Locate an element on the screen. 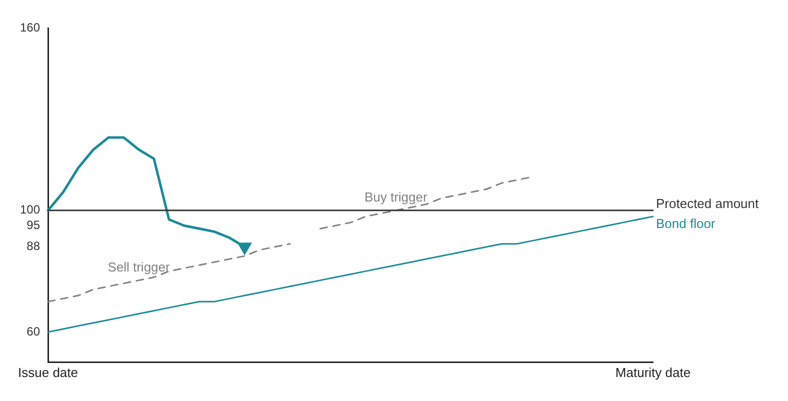  series-label: Protected amount is located at coordinates (708, 203).